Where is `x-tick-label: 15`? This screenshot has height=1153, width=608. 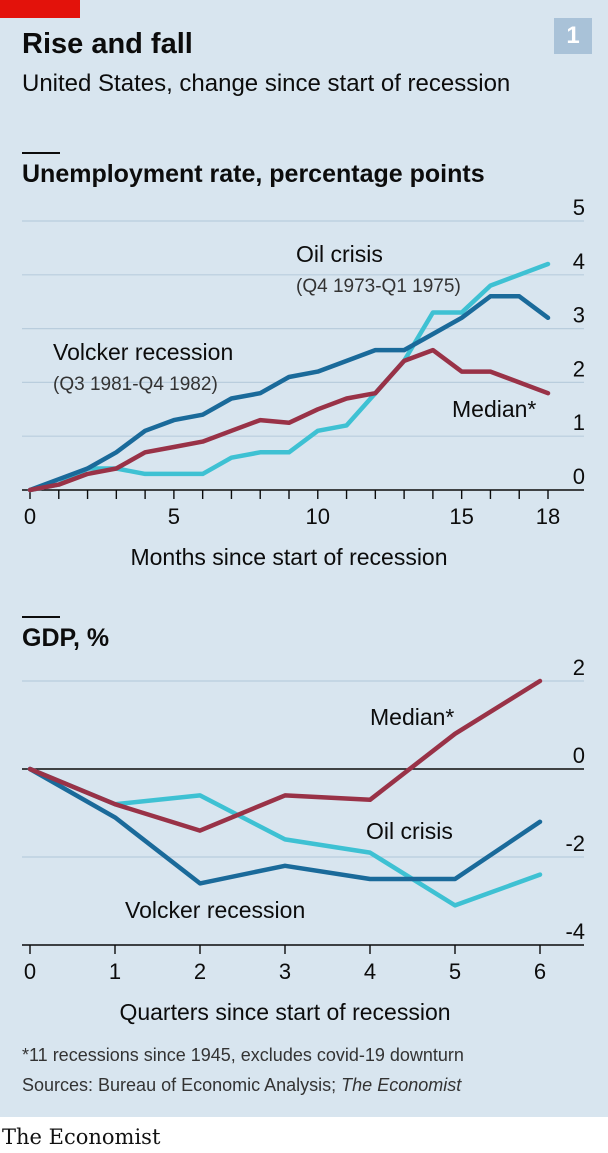 x-tick-label: 15 is located at coordinates (461, 516).